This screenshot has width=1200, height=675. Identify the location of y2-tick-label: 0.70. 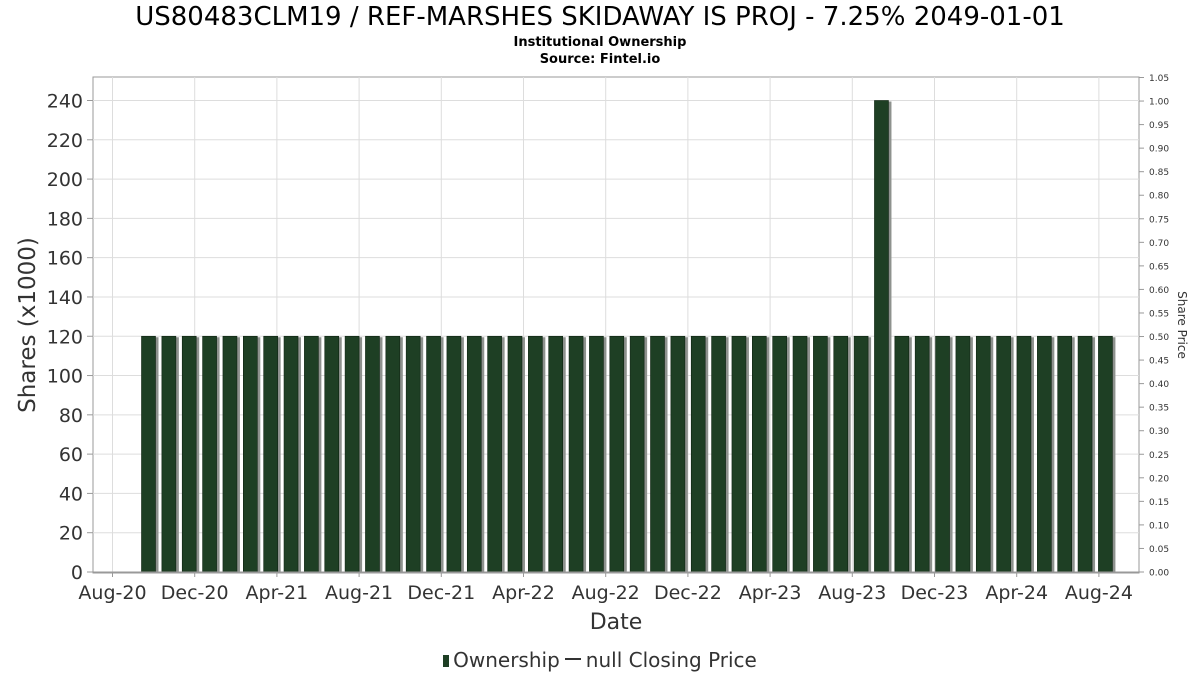
(1159, 244).